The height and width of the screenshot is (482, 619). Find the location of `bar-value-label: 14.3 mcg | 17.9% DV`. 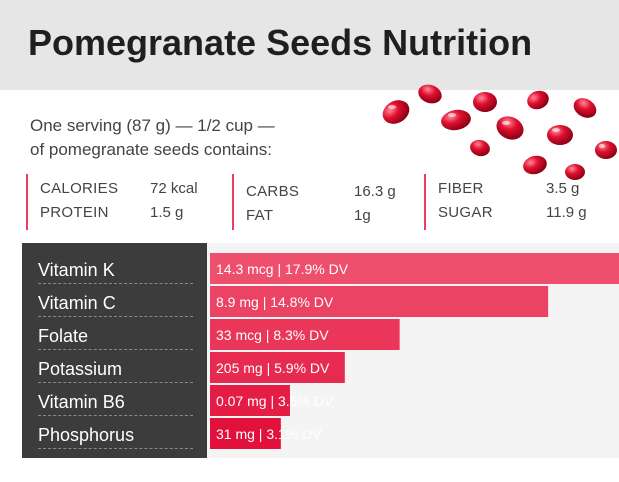

bar-value-label: 14.3 mcg | 17.9% DV is located at coordinates (282, 269).